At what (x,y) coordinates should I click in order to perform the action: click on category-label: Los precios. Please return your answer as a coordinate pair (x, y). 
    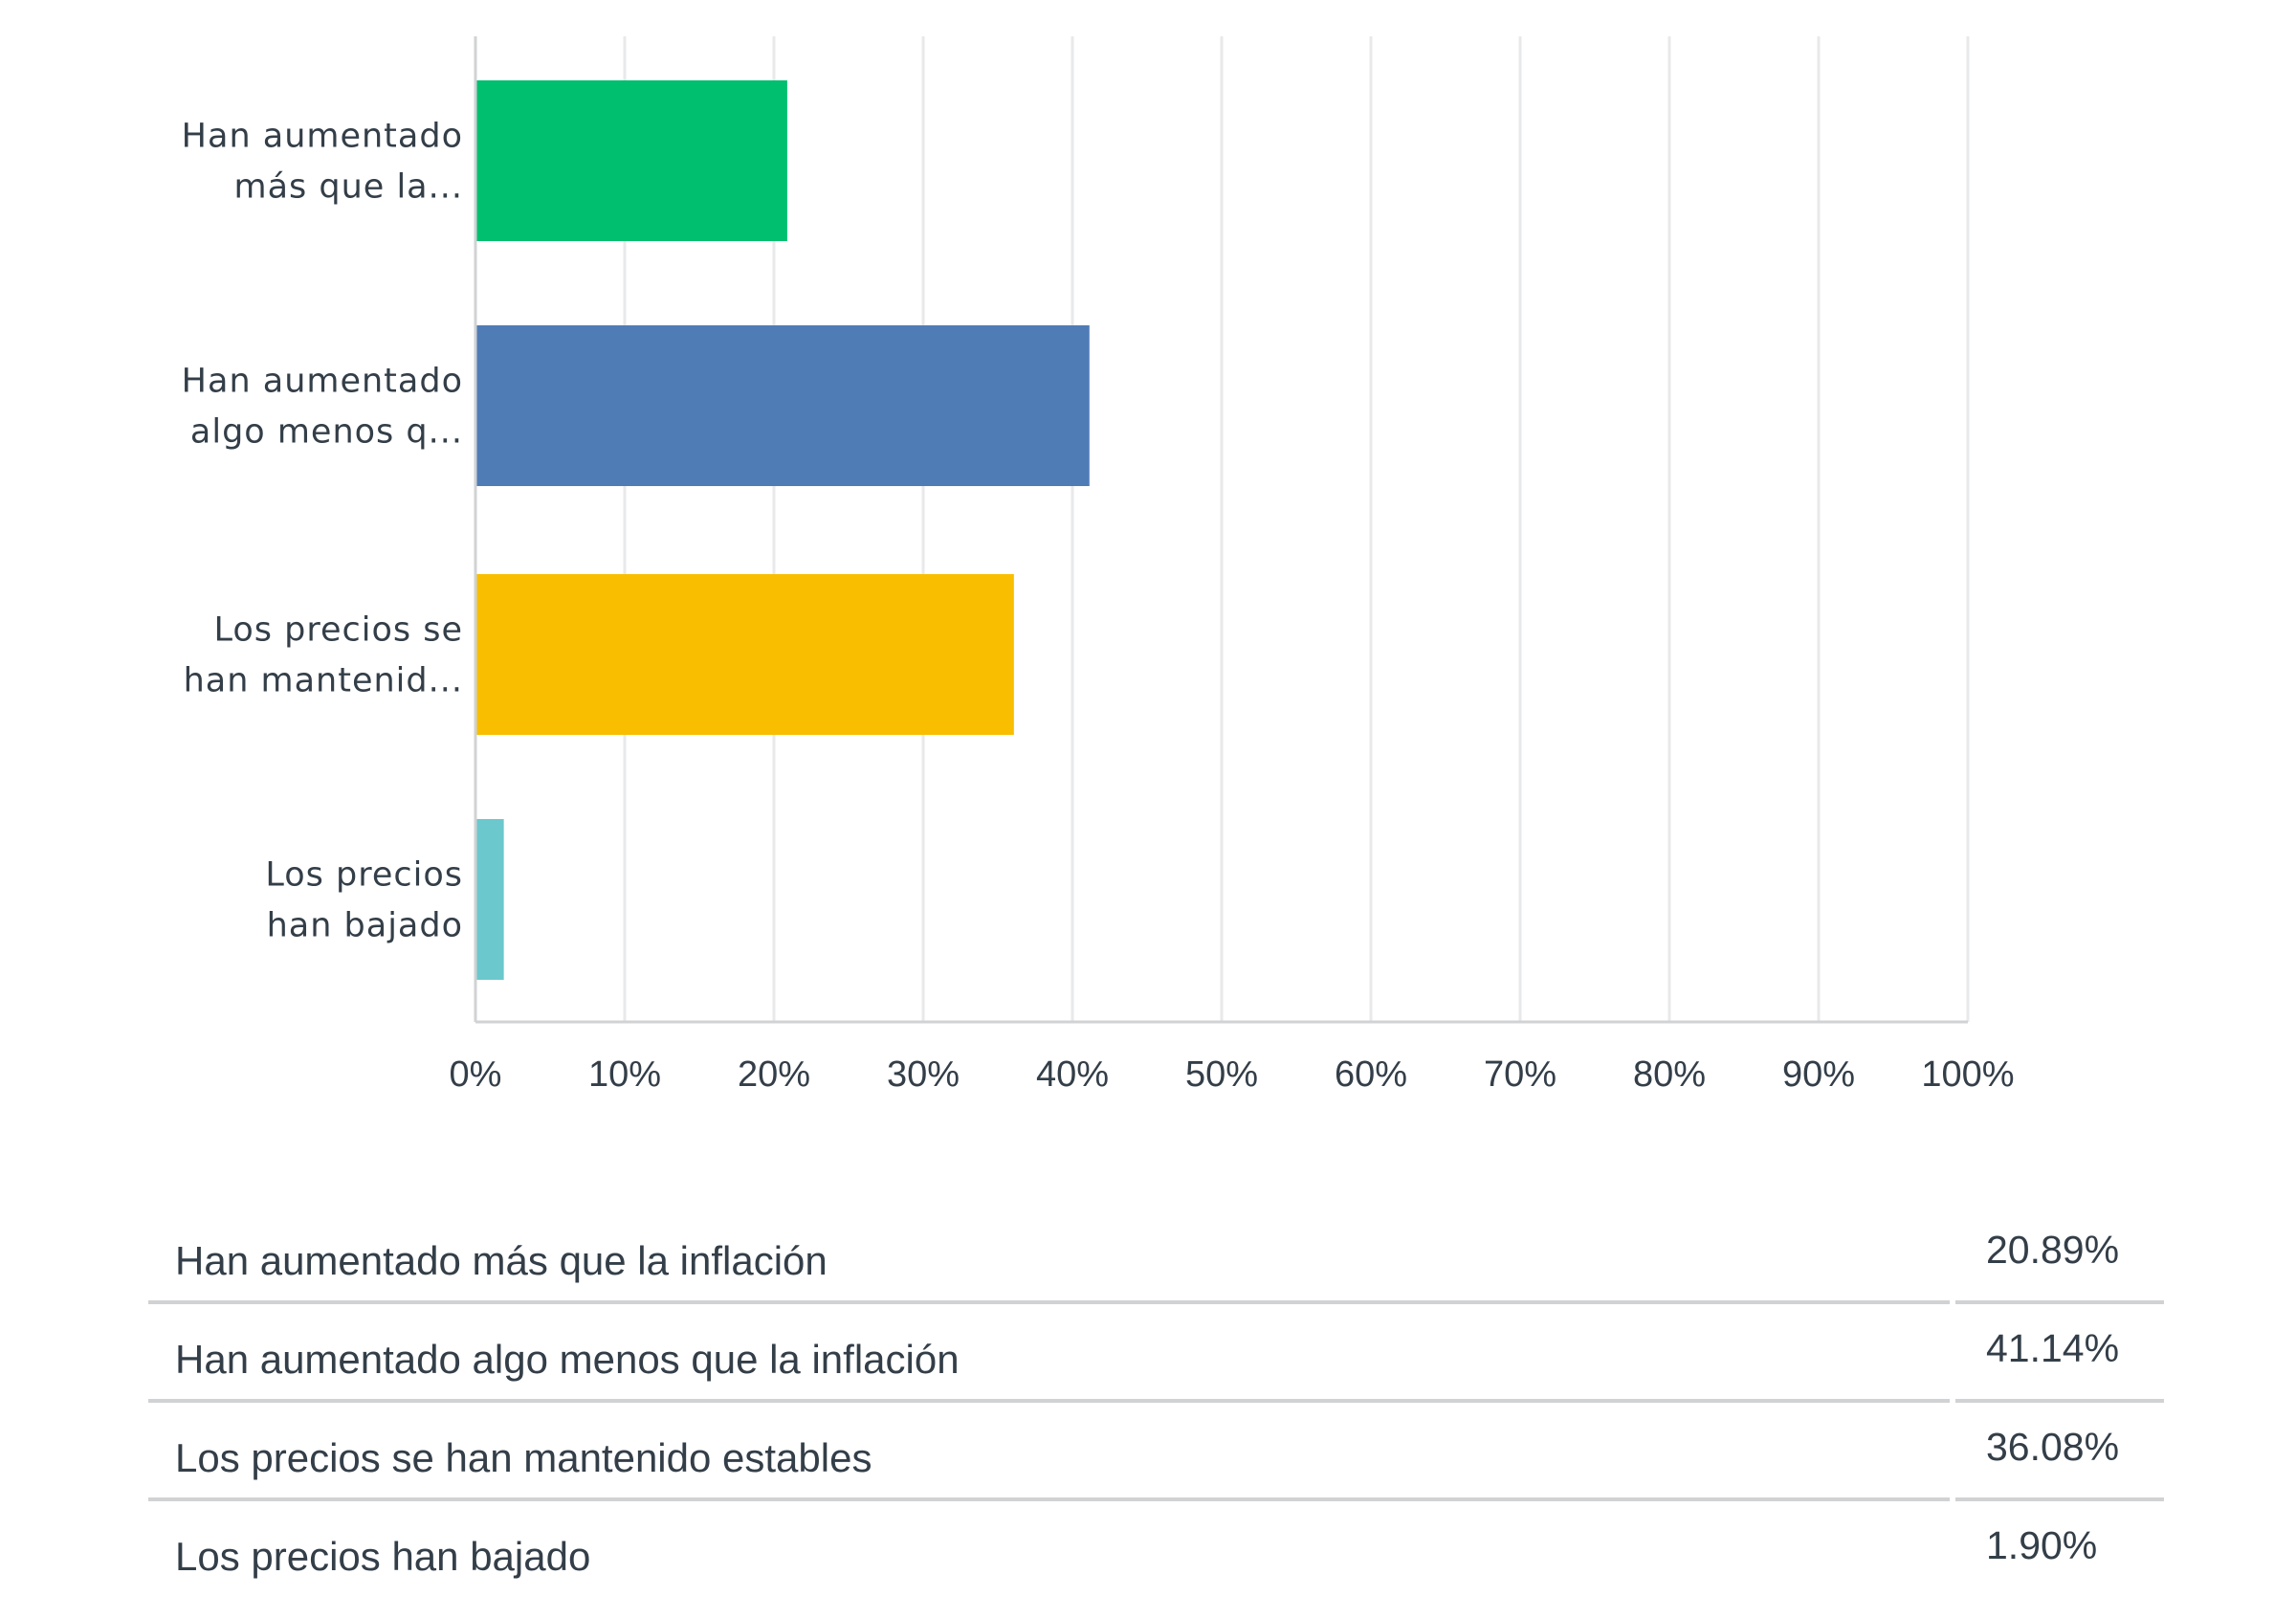
    Looking at the image, I should click on (364, 875).